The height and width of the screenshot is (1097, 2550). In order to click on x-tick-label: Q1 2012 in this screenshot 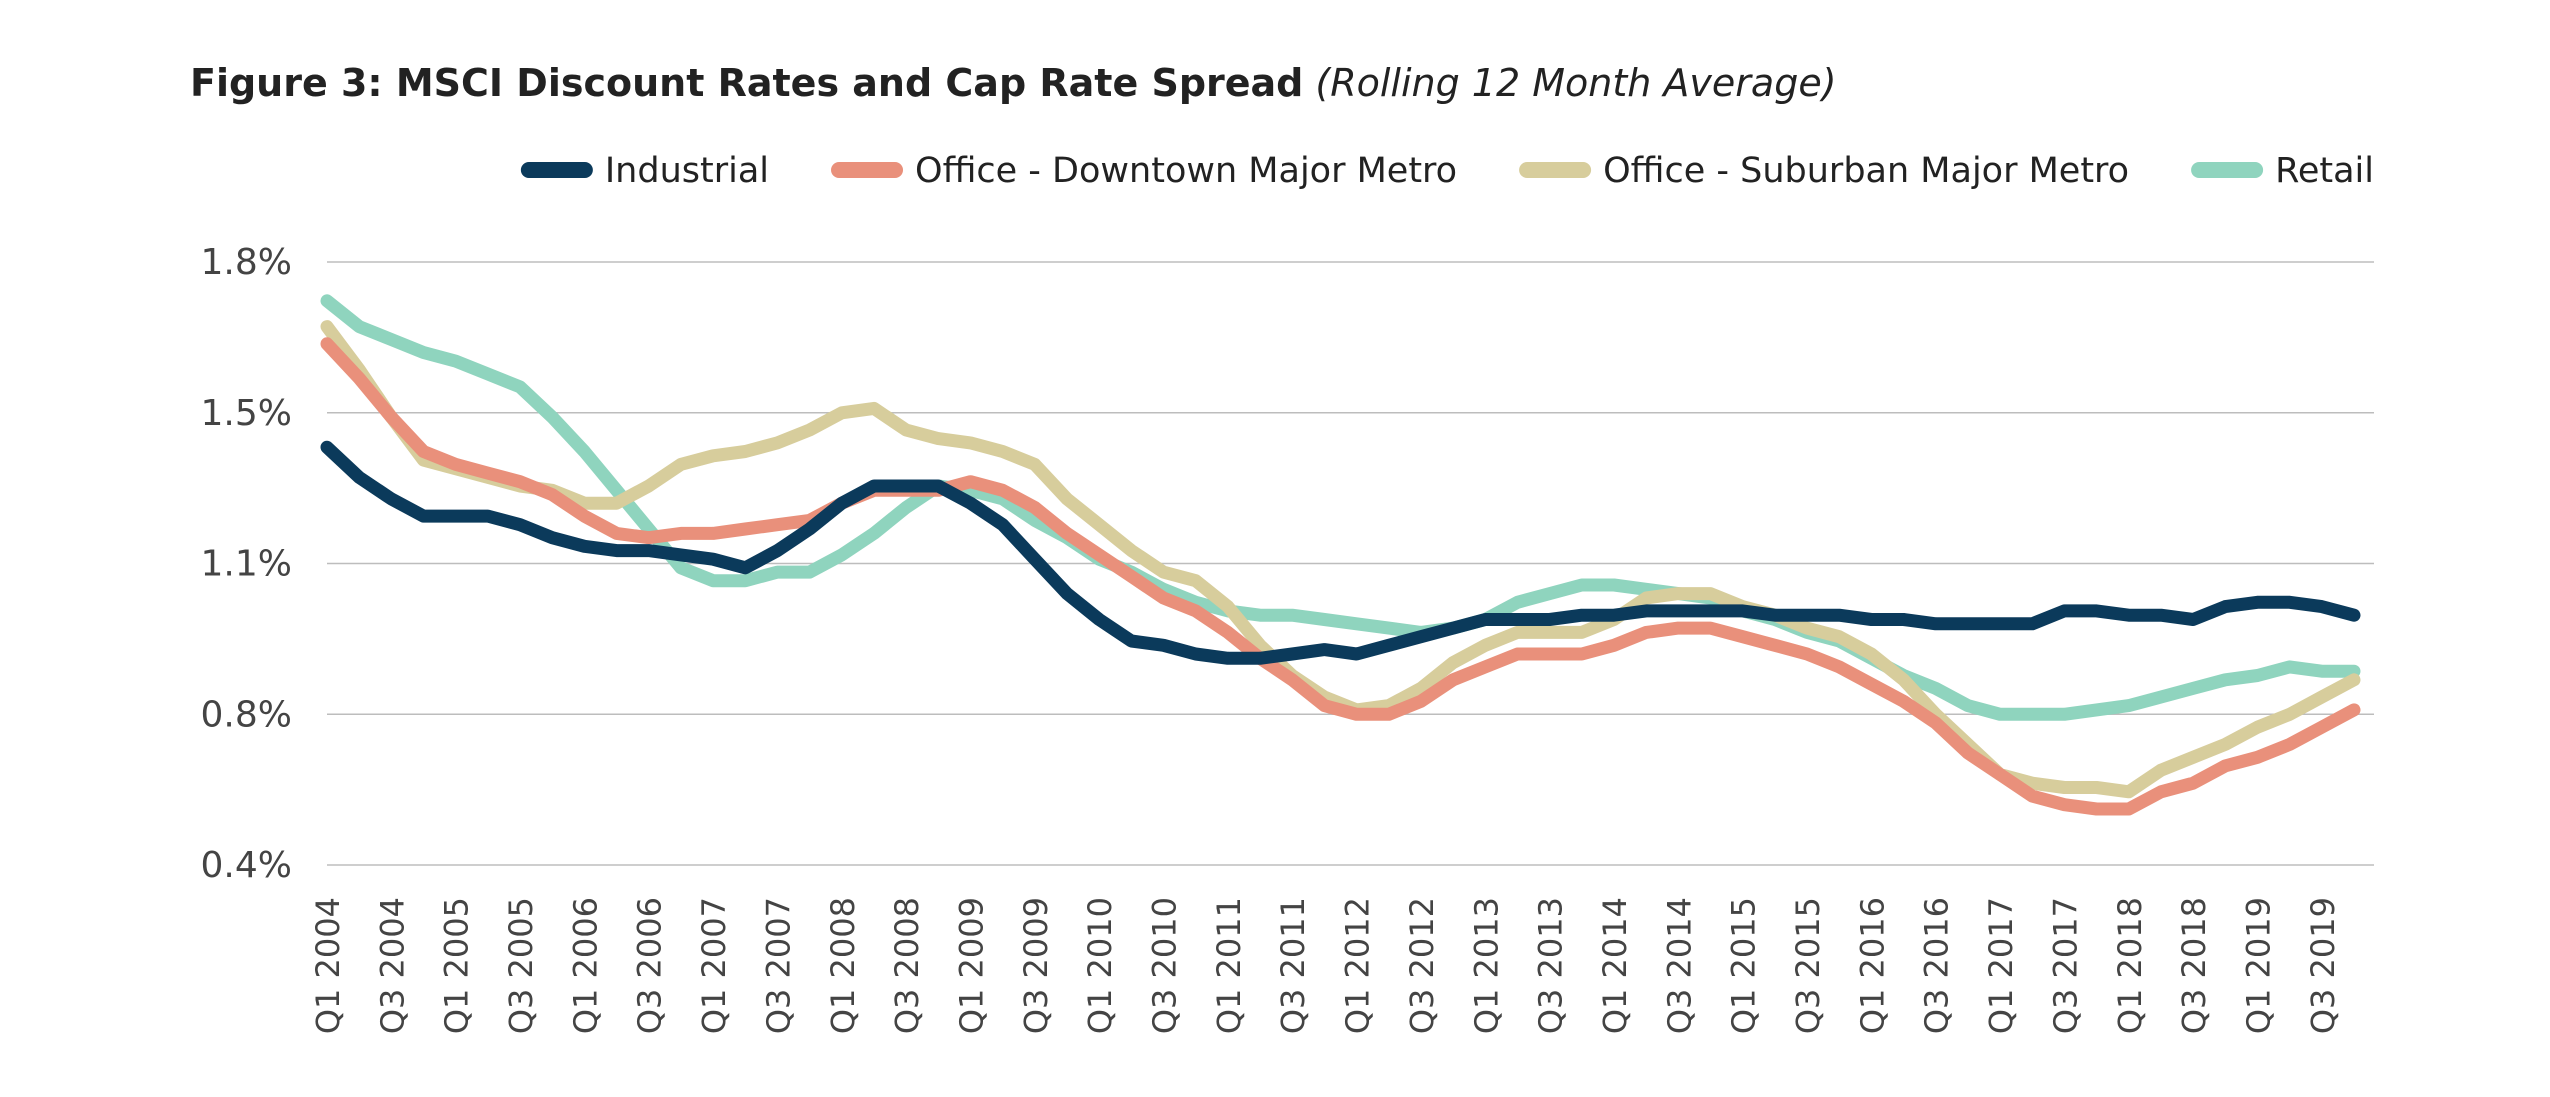, I will do `click(1358, 965)`.